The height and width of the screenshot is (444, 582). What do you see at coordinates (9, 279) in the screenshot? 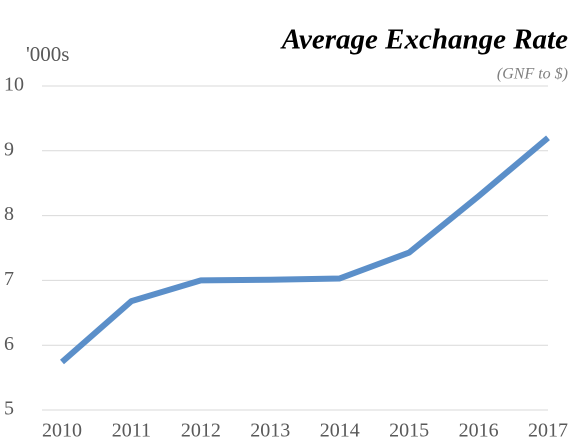
I see `y-tick-label: 7` at bounding box center [9, 279].